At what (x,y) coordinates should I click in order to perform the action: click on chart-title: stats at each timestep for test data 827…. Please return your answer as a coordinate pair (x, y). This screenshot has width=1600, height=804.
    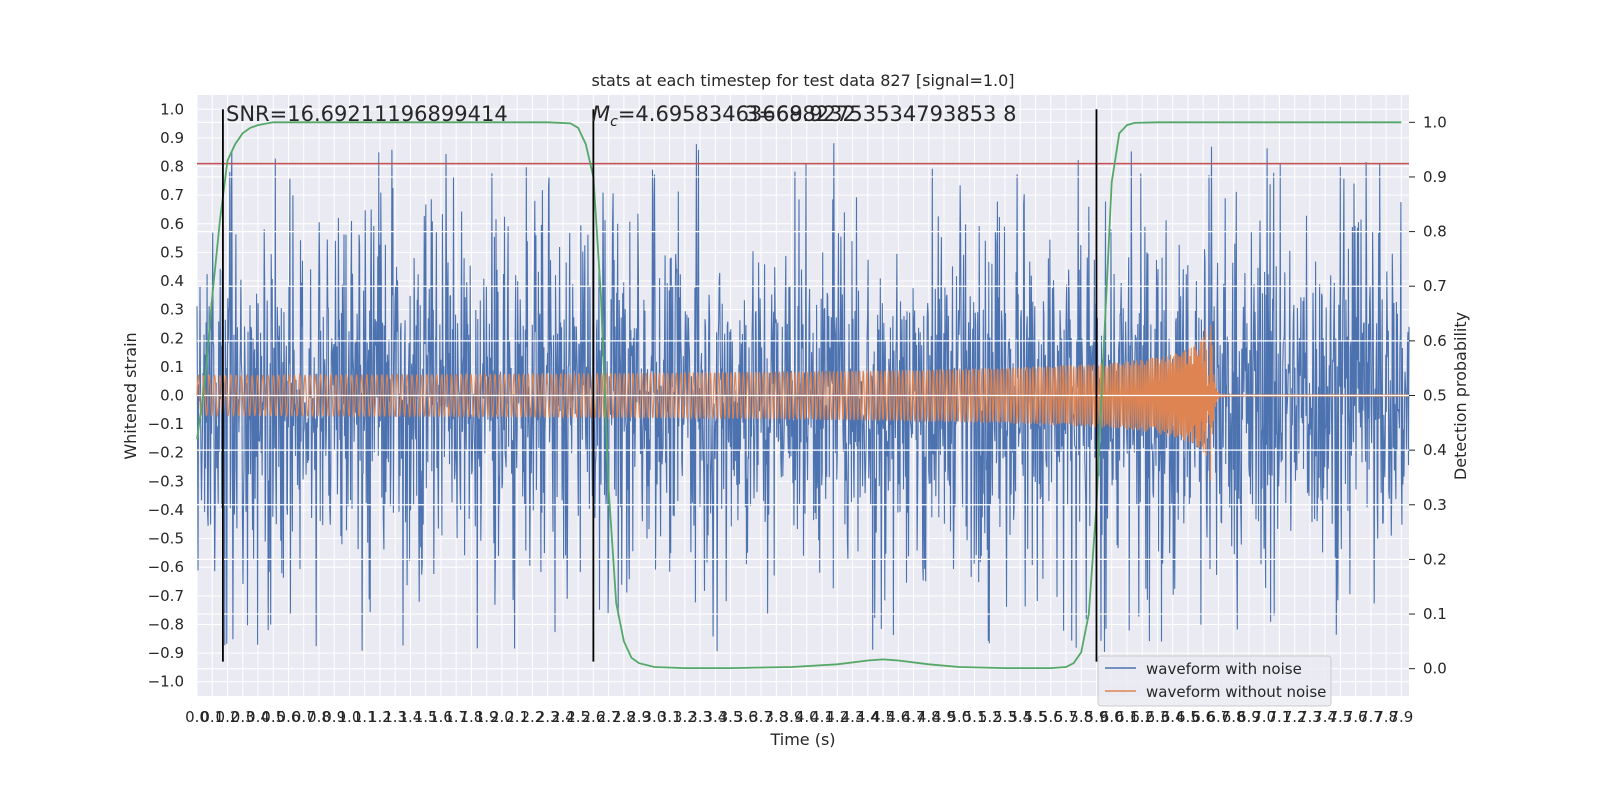
    Looking at the image, I should click on (802, 80).